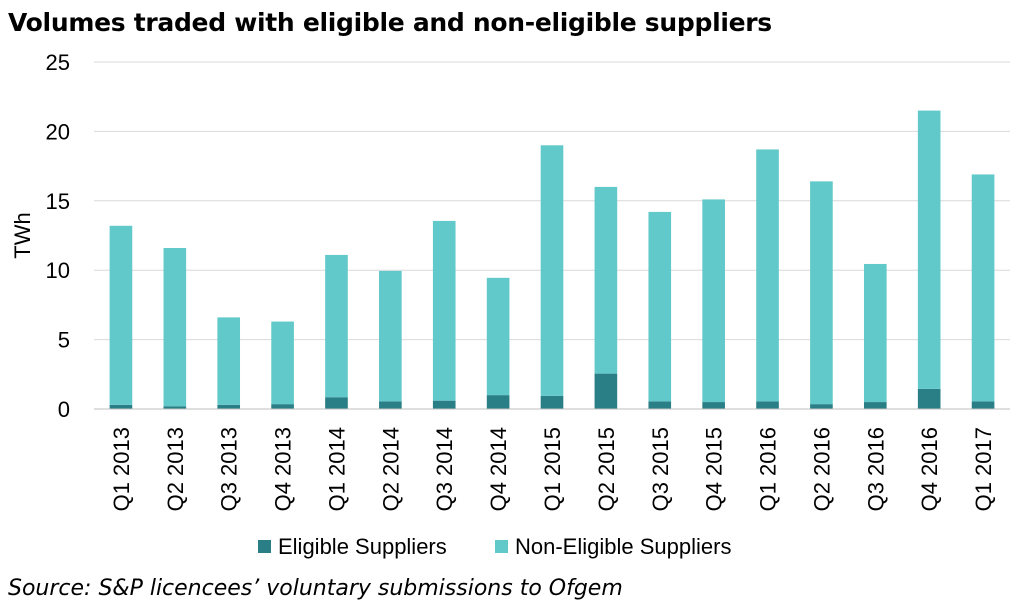 Image resolution: width=1024 pixels, height=614 pixels. What do you see at coordinates (121, 469) in the screenshot?
I see `x-tick-label: Q1 2013` at bounding box center [121, 469].